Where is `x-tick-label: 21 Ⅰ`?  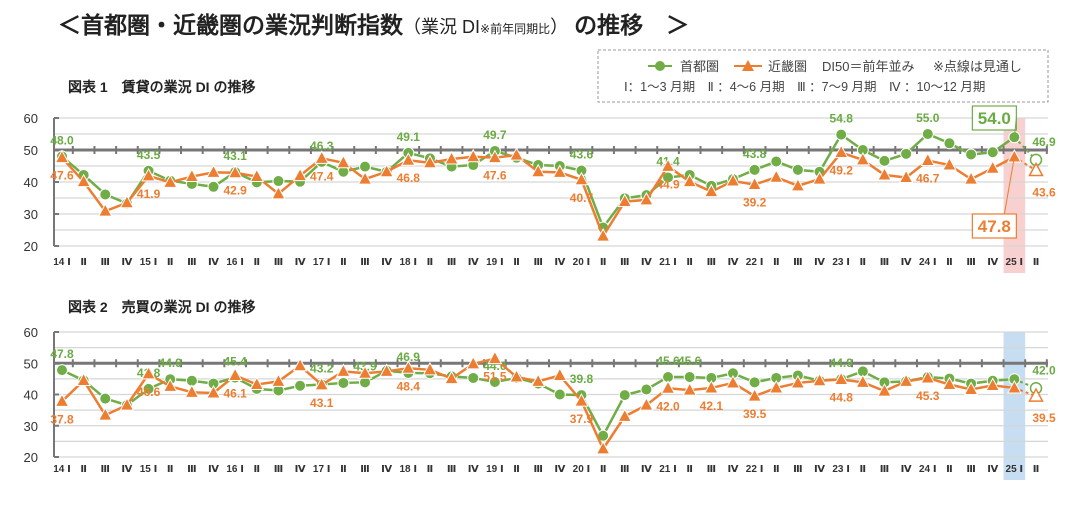 x-tick-label: 21 Ⅰ is located at coordinates (668, 469).